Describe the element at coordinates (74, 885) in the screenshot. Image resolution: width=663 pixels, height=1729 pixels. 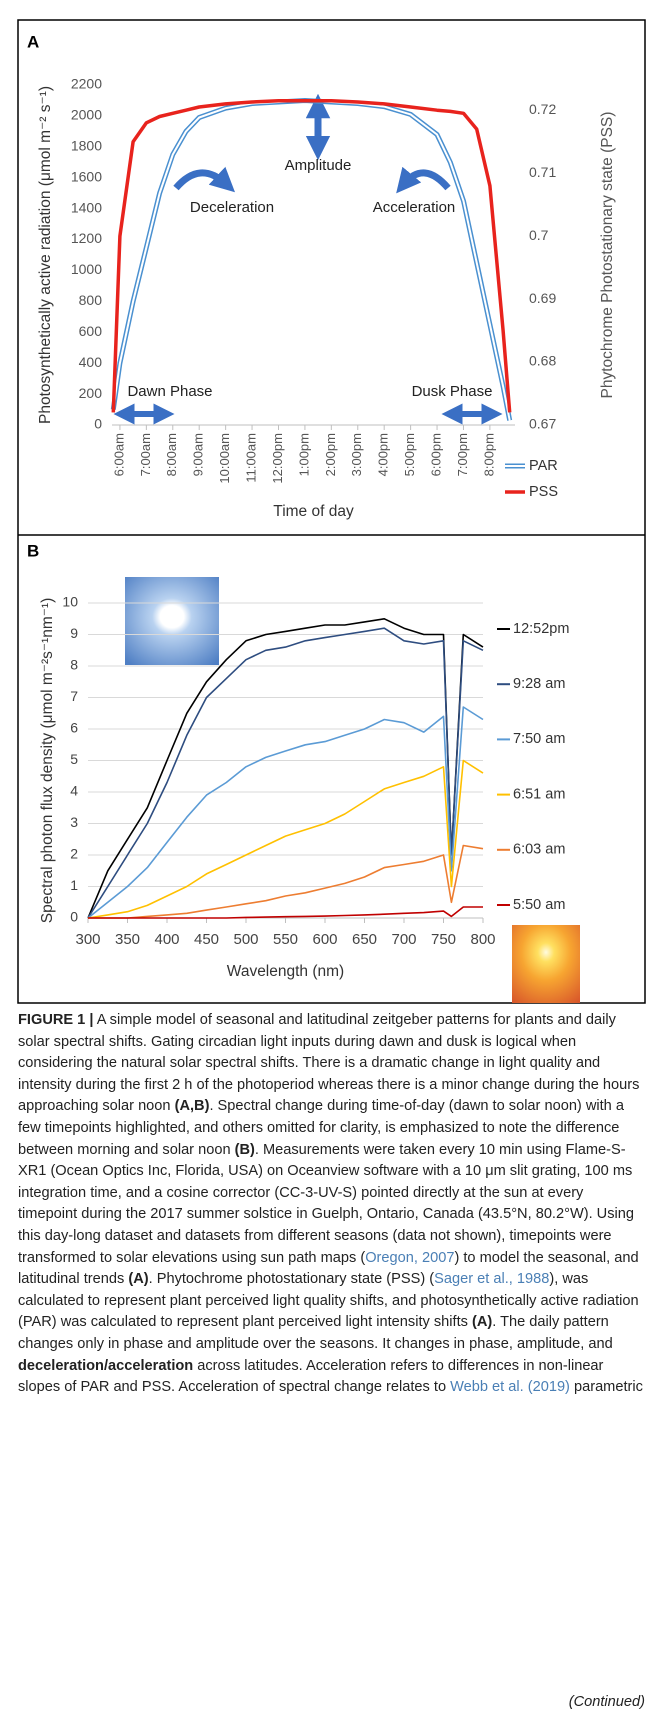
I see `y-tick-label: 1` at that location.